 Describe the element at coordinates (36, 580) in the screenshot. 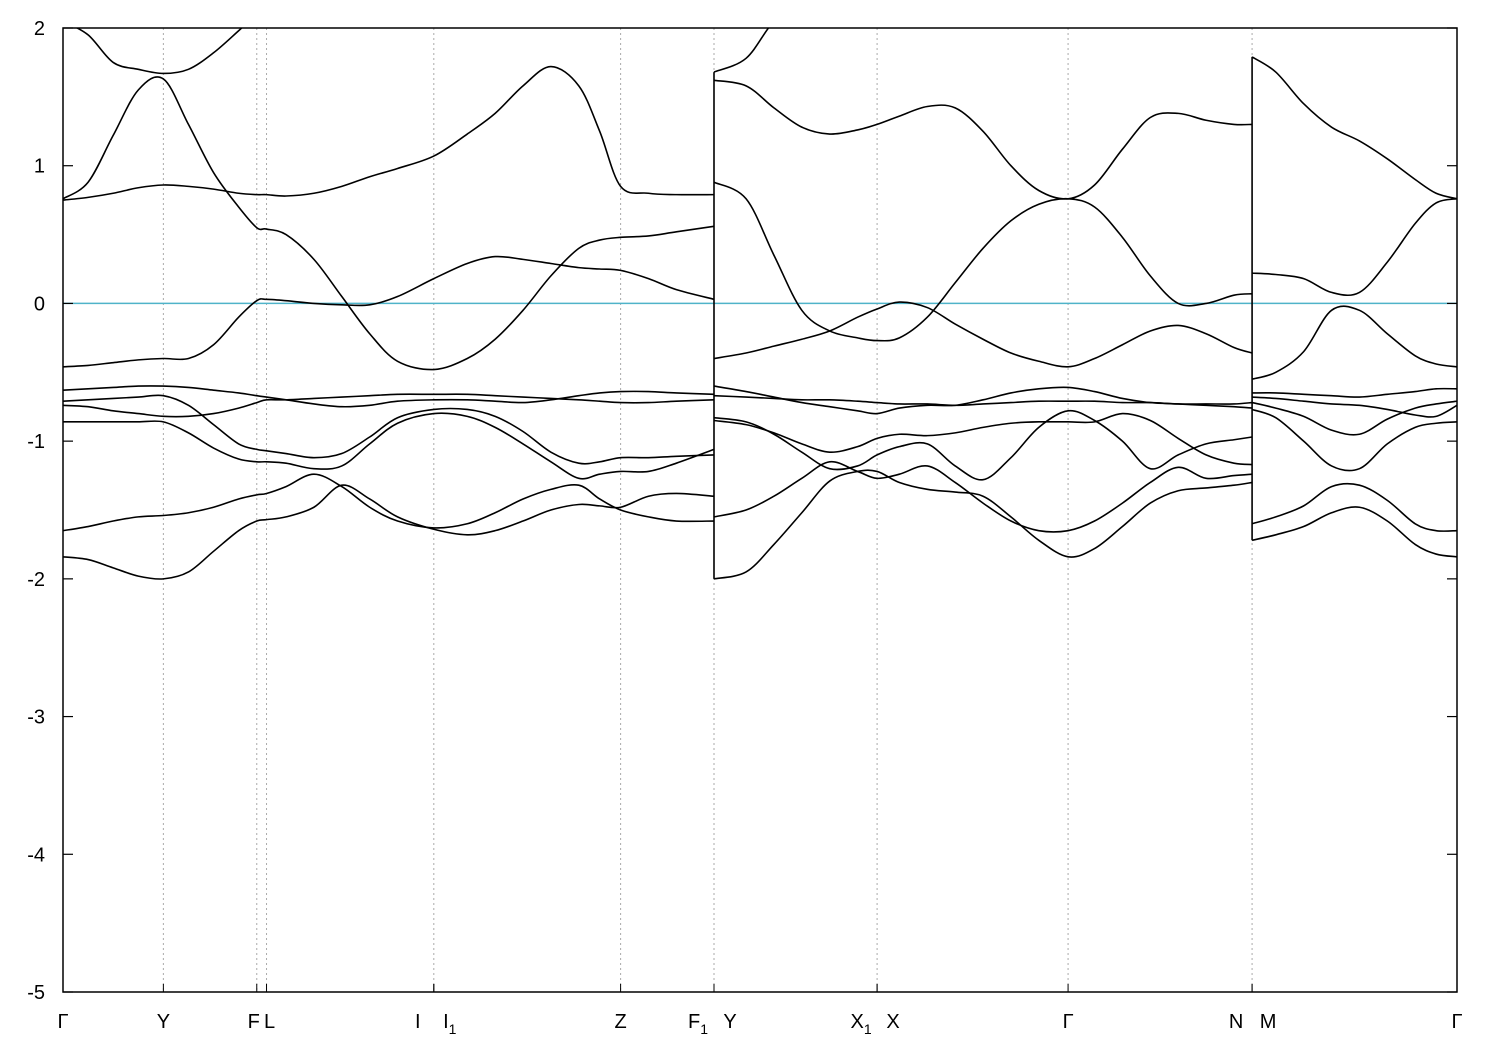

I see `y-tick-label: -2` at that location.